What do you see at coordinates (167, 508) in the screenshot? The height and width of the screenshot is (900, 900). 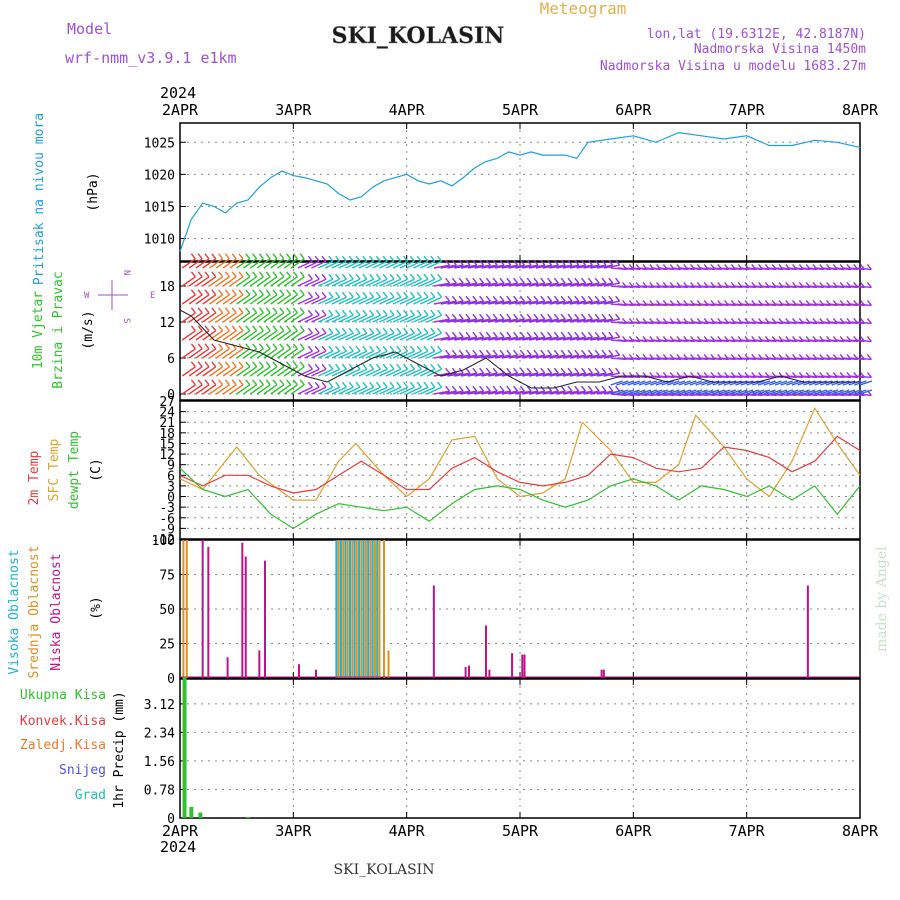 I see `y-tick-label: -3` at bounding box center [167, 508].